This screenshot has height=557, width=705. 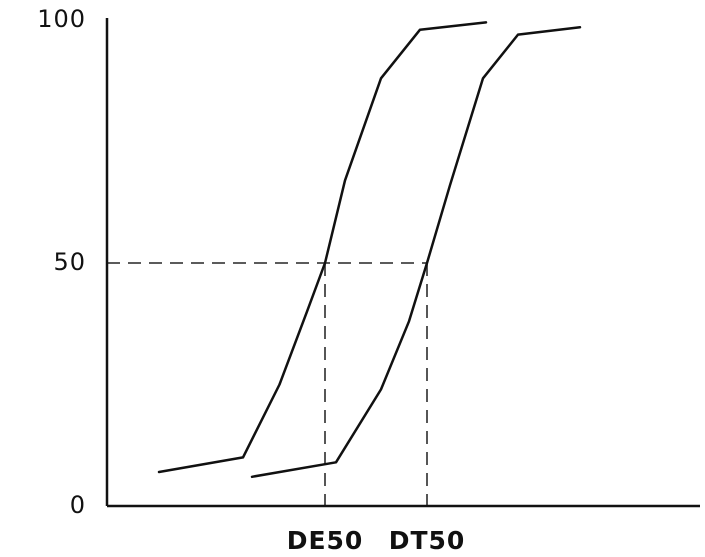 I want to click on marker-labels: DE50 DT50, so click(x=376, y=540).